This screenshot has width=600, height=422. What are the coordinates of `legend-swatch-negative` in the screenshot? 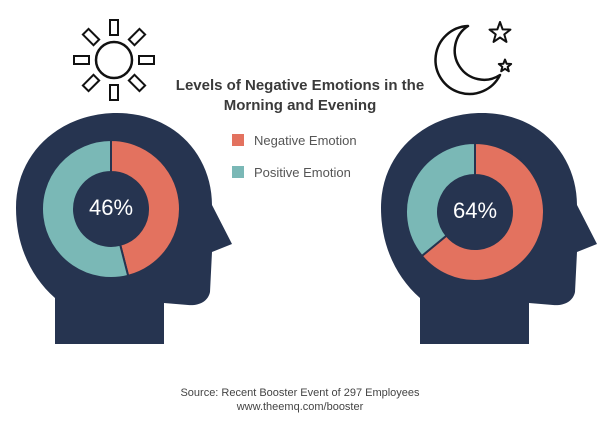 It's located at (238, 140).